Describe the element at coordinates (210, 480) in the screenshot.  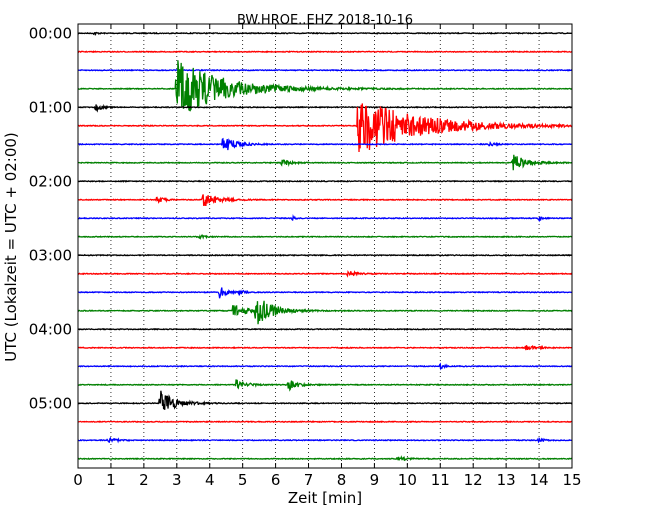
I see `x-tick-label: 4` at that location.